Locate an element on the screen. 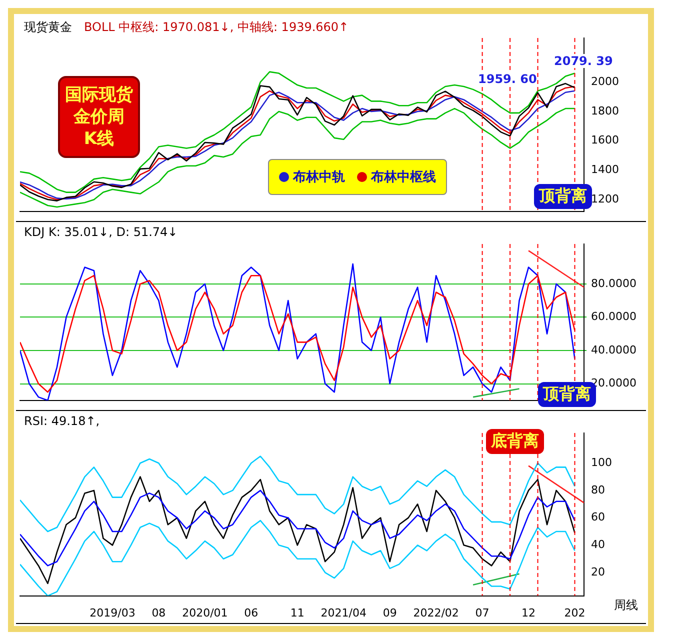 This screenshot has width=680, height=640. y-tick-label: 80.0000 is located at coordinates (613, 283).